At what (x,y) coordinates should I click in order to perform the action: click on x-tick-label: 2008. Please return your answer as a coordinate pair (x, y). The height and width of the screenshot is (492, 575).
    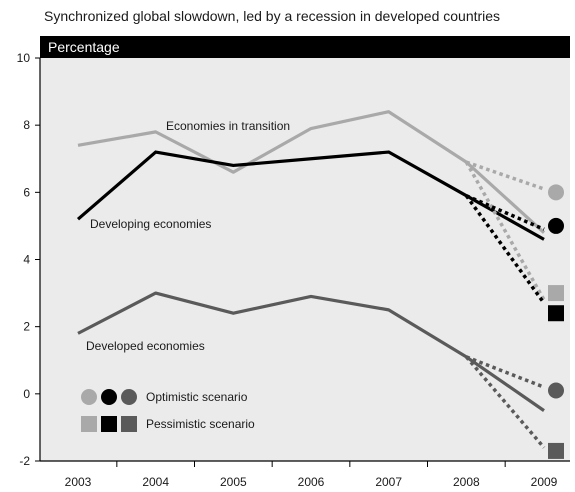
    Looking at the image, I should click on (466, 482).